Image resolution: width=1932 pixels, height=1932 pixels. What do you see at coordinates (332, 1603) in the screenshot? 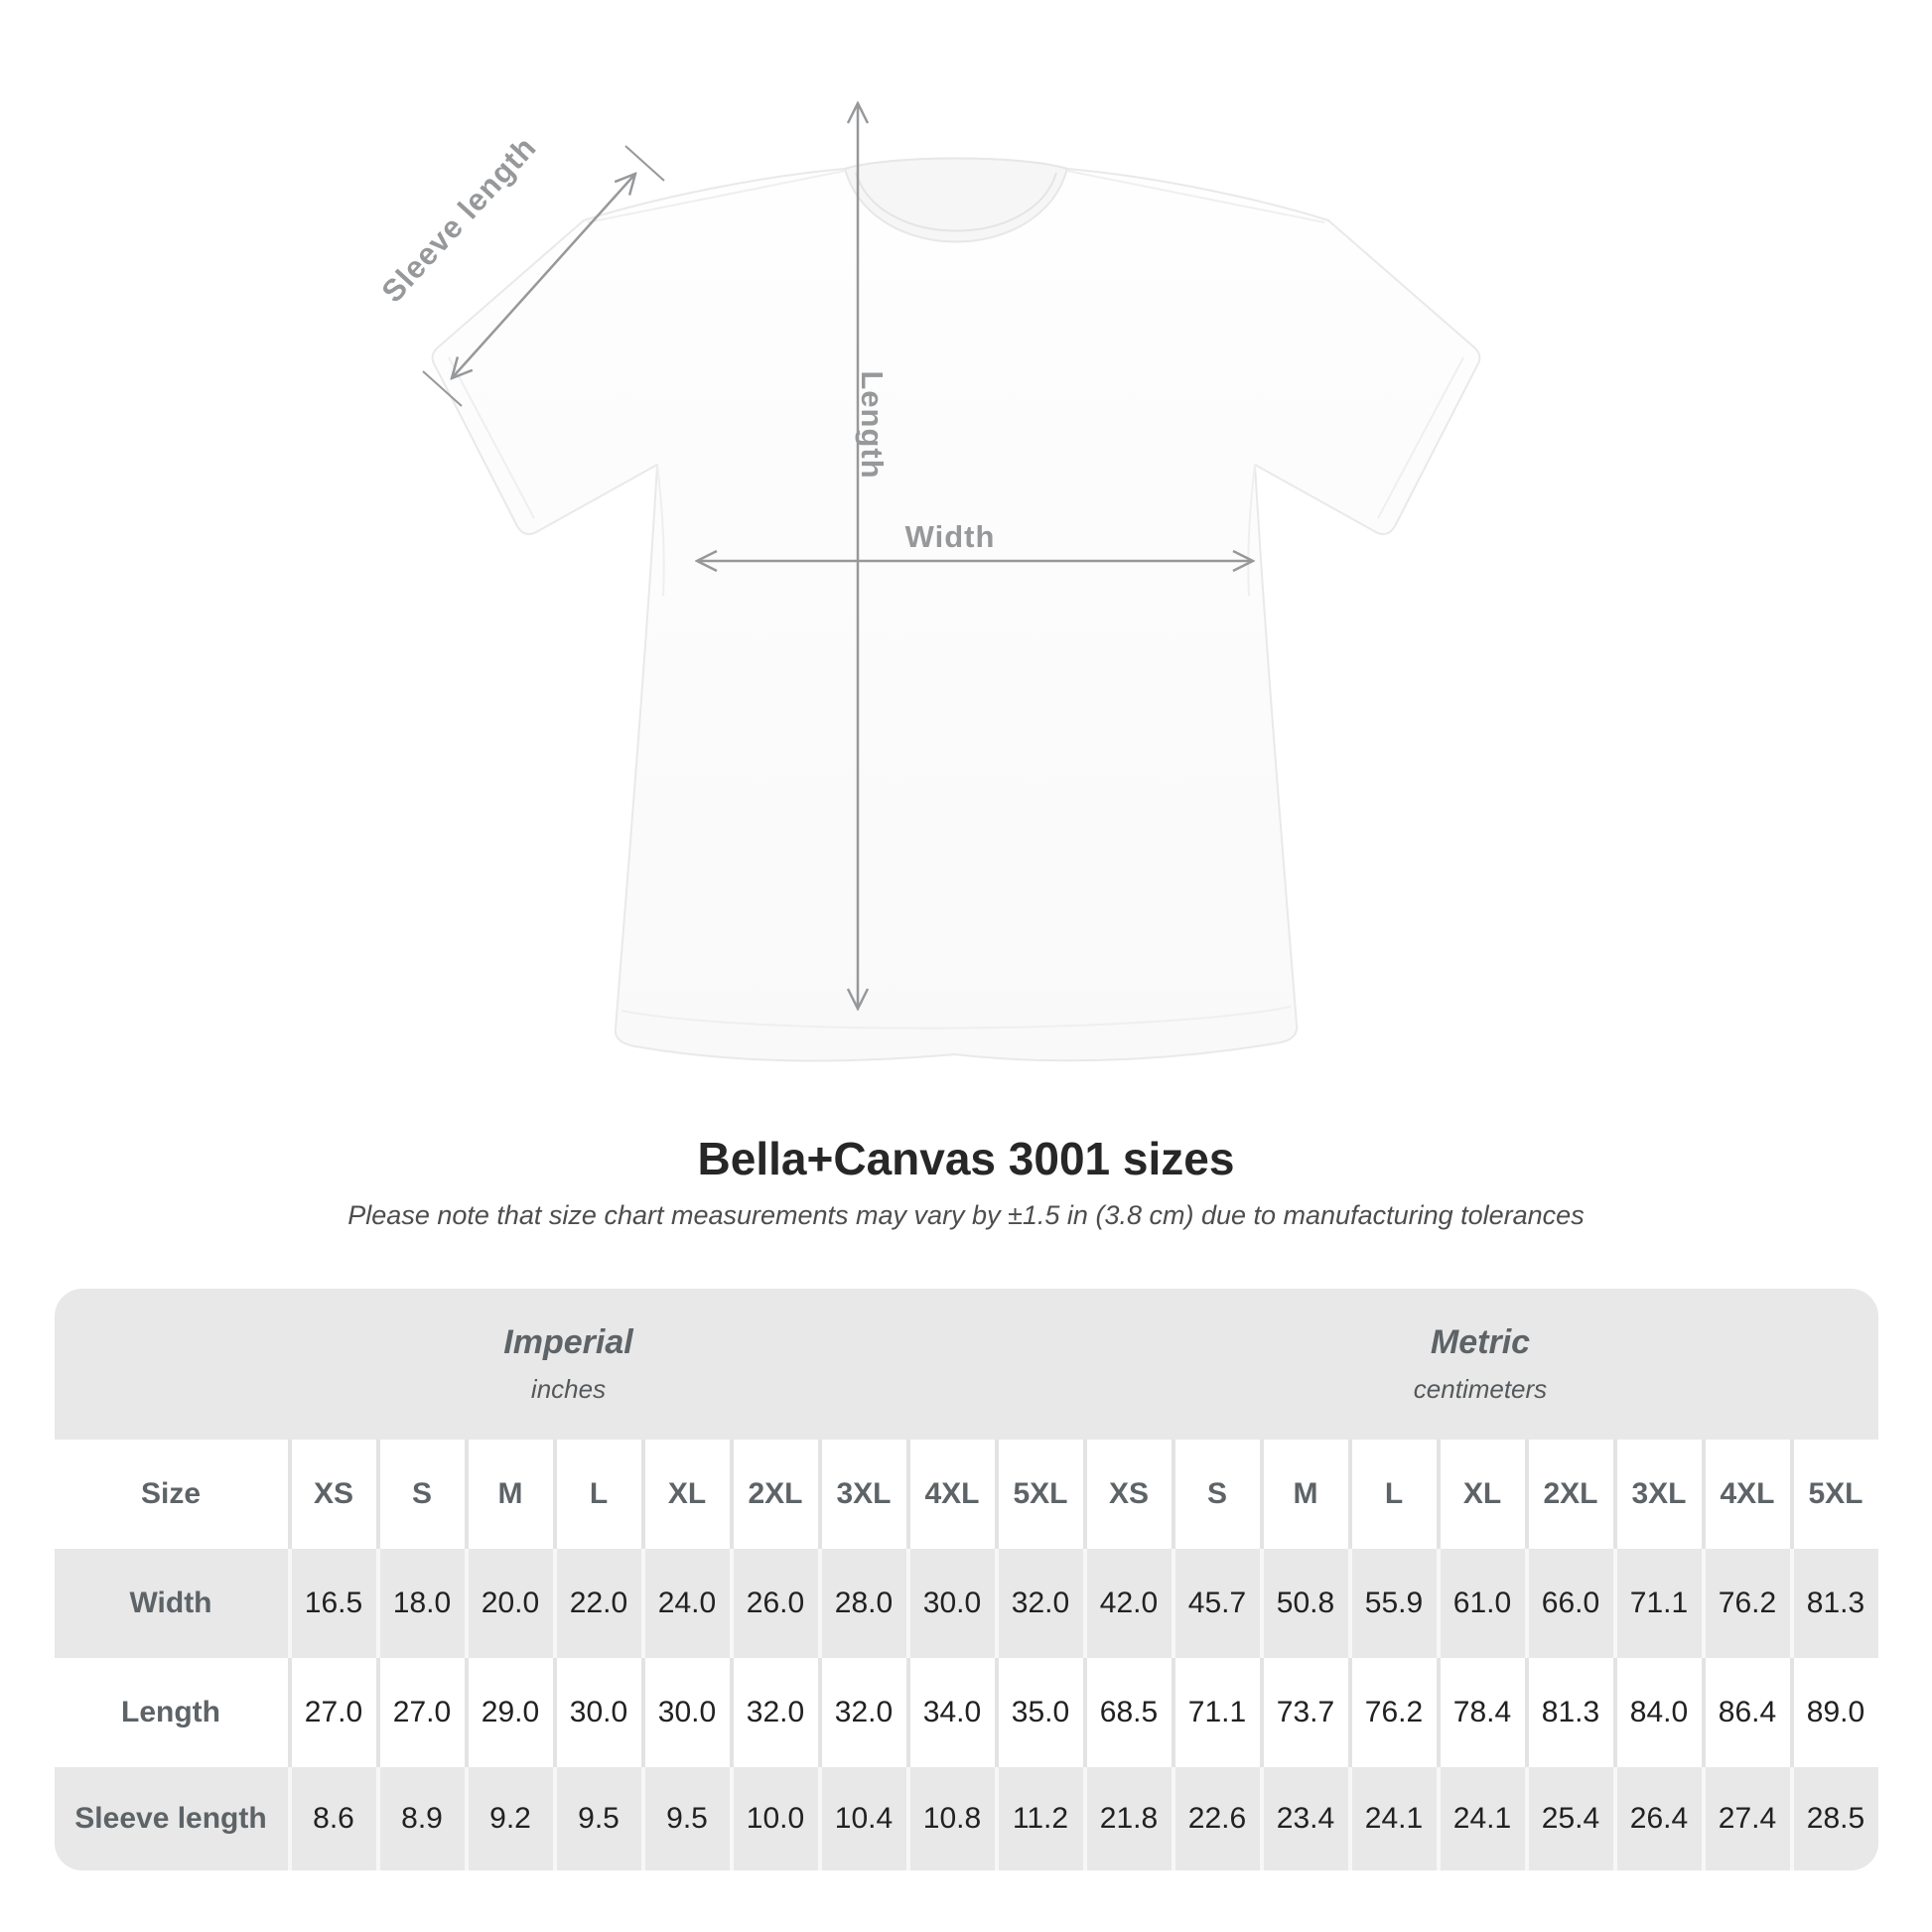
I see `width-imperial-xs: 16.5` at bounding box center [332, 1603].